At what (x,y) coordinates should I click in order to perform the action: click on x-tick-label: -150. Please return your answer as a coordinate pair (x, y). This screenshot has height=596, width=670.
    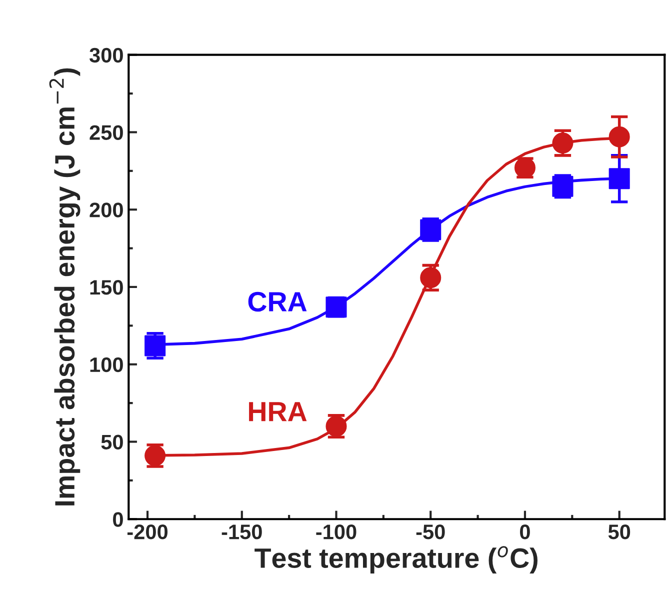
    Looking at the image, I should click on (242, 532).